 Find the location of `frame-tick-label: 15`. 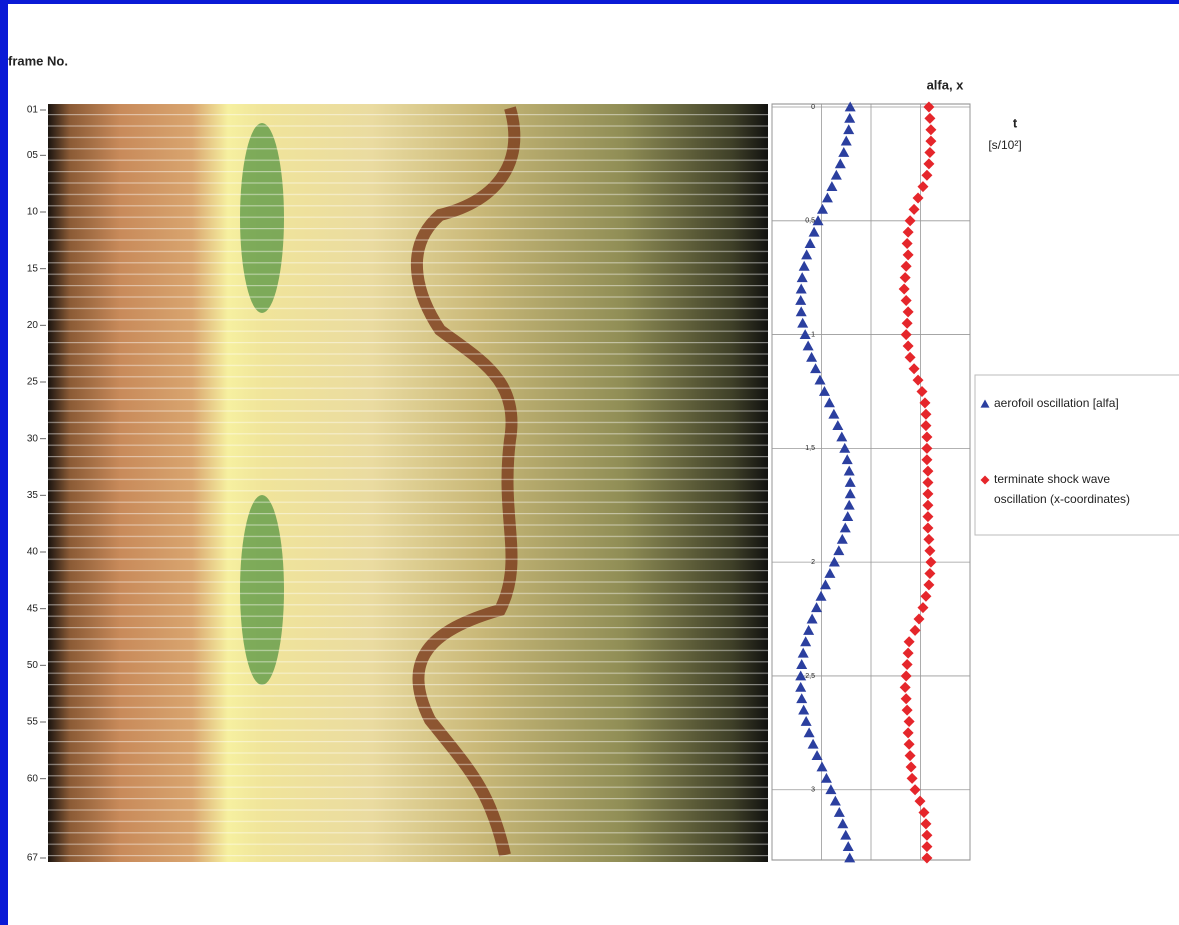

frame-tick-label: 15 is located at coordinates (33, 268).